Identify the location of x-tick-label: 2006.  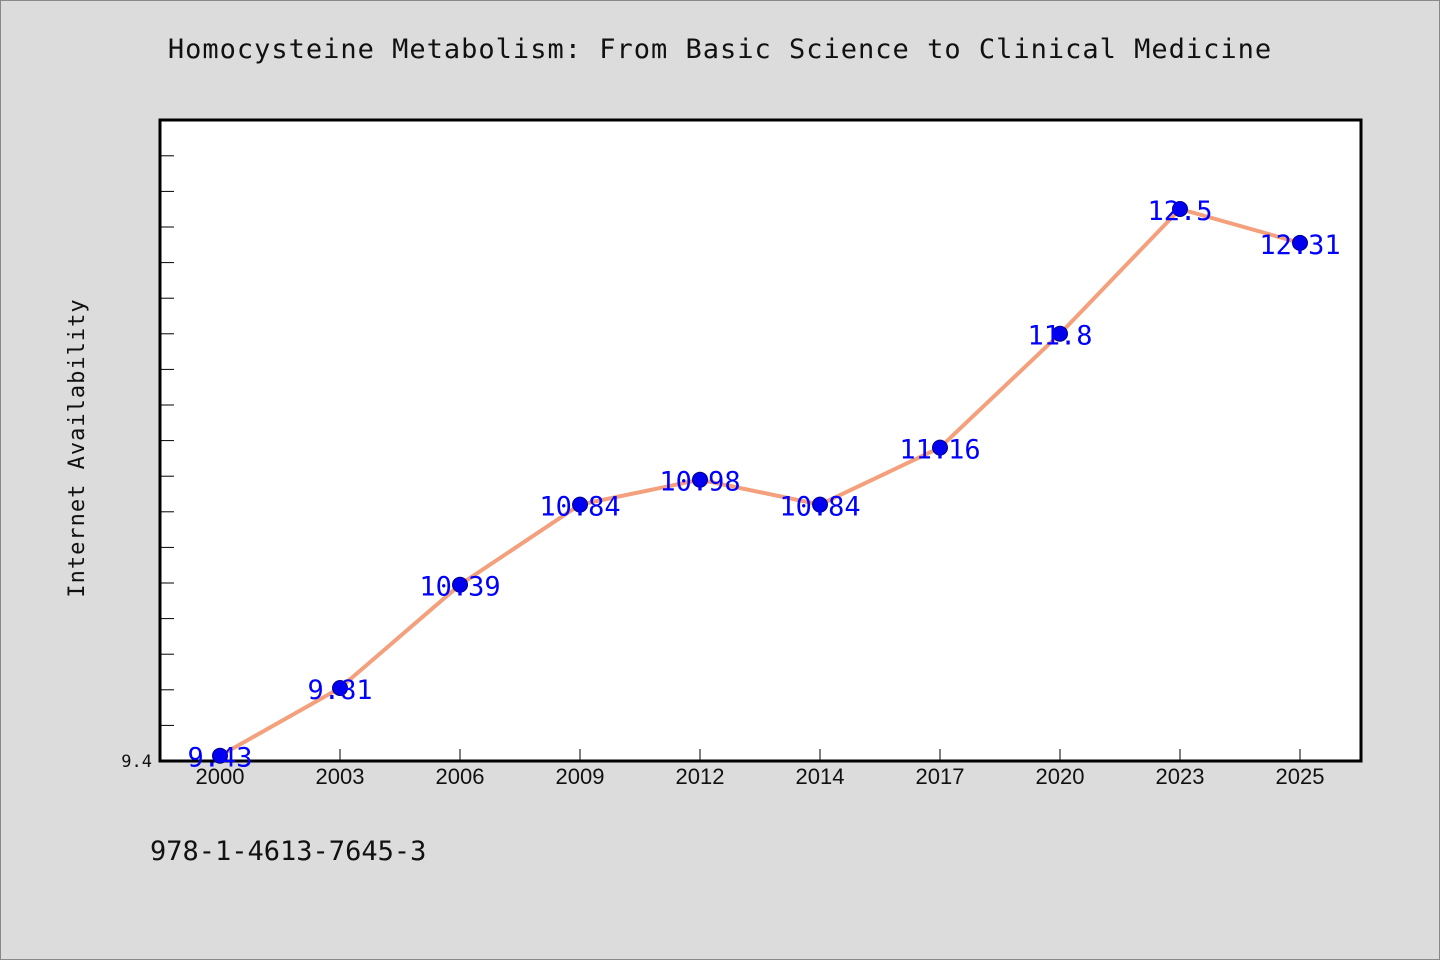
(460, 776).